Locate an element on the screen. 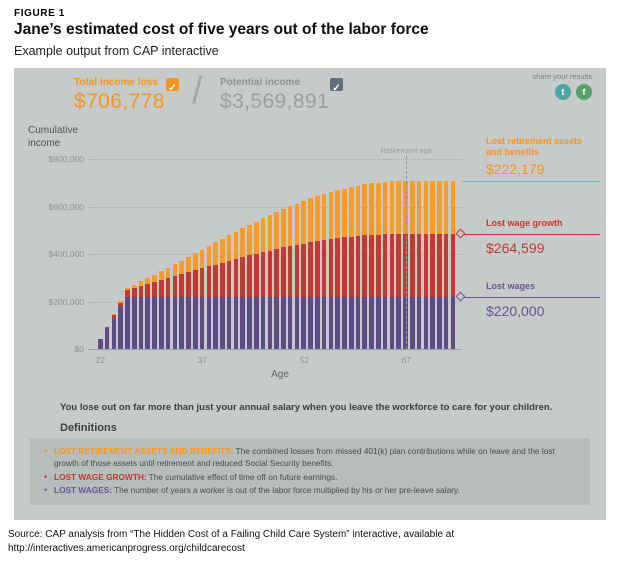  potential-income-label: Potential income is located at coordinates (260, 82).